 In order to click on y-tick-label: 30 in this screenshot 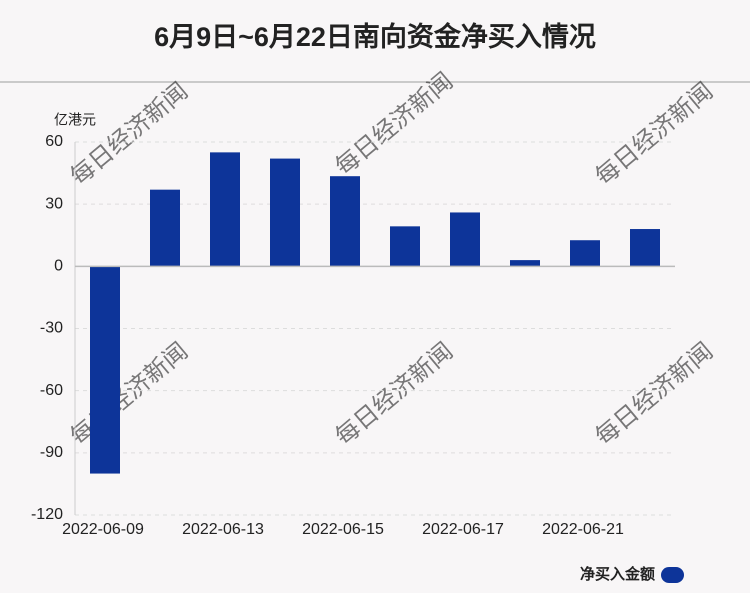, I will do `click(54, 203)`.